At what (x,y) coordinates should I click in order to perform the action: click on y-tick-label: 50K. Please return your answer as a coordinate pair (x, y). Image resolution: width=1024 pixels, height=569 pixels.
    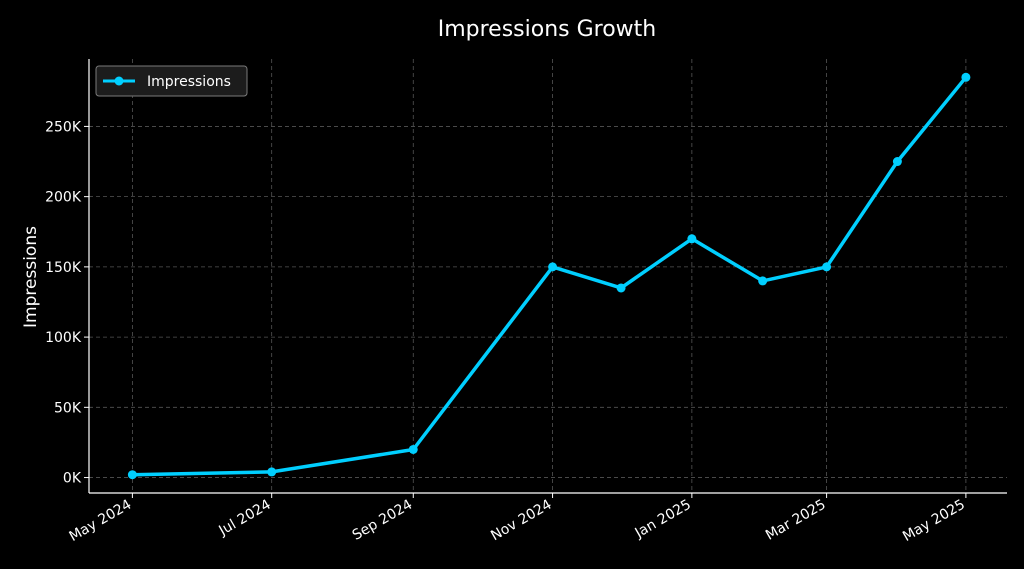
    Looking at the image, I should click on (68, 408).